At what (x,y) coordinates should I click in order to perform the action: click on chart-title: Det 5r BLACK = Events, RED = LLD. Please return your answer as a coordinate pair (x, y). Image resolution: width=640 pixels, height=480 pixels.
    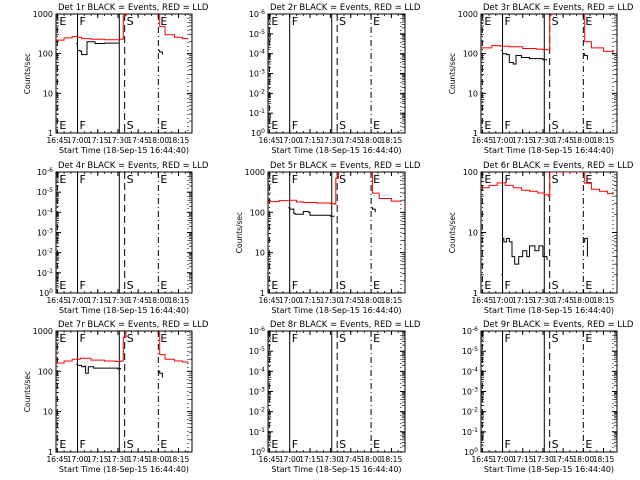
    Looking at the image, I should click on (345, 166).